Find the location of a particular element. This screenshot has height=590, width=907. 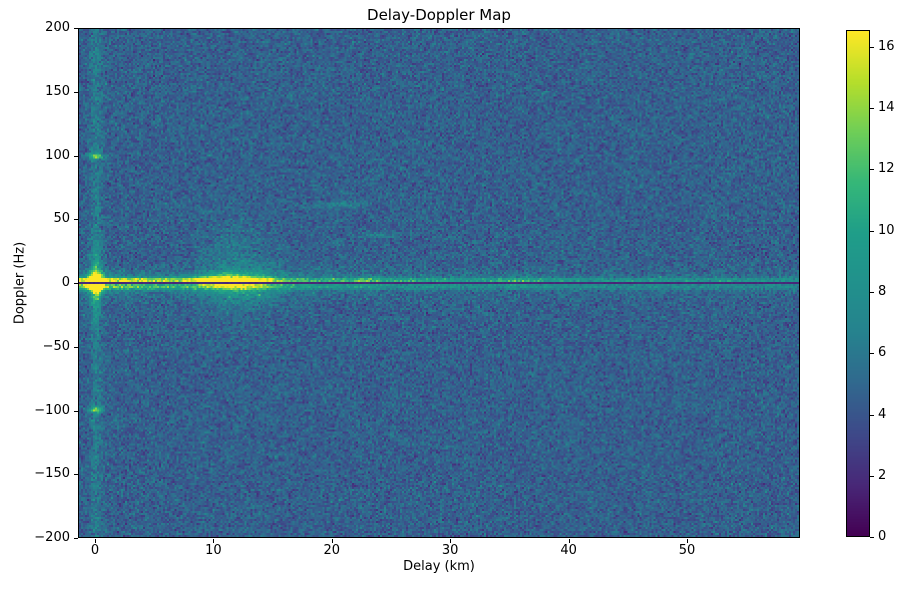

y-tick-label: 200 is located at coordinates (57, 27).